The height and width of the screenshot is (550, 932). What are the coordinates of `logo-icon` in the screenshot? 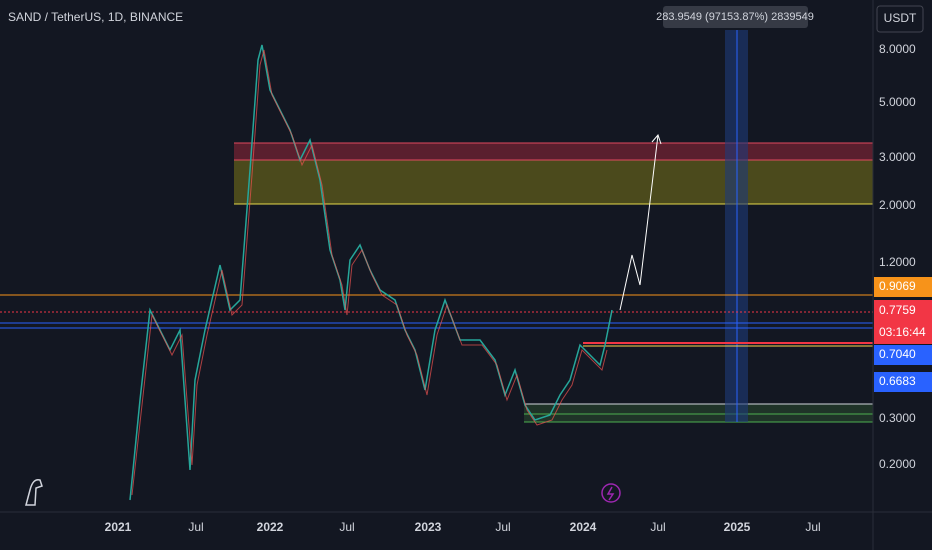 It's located at (34, 492).